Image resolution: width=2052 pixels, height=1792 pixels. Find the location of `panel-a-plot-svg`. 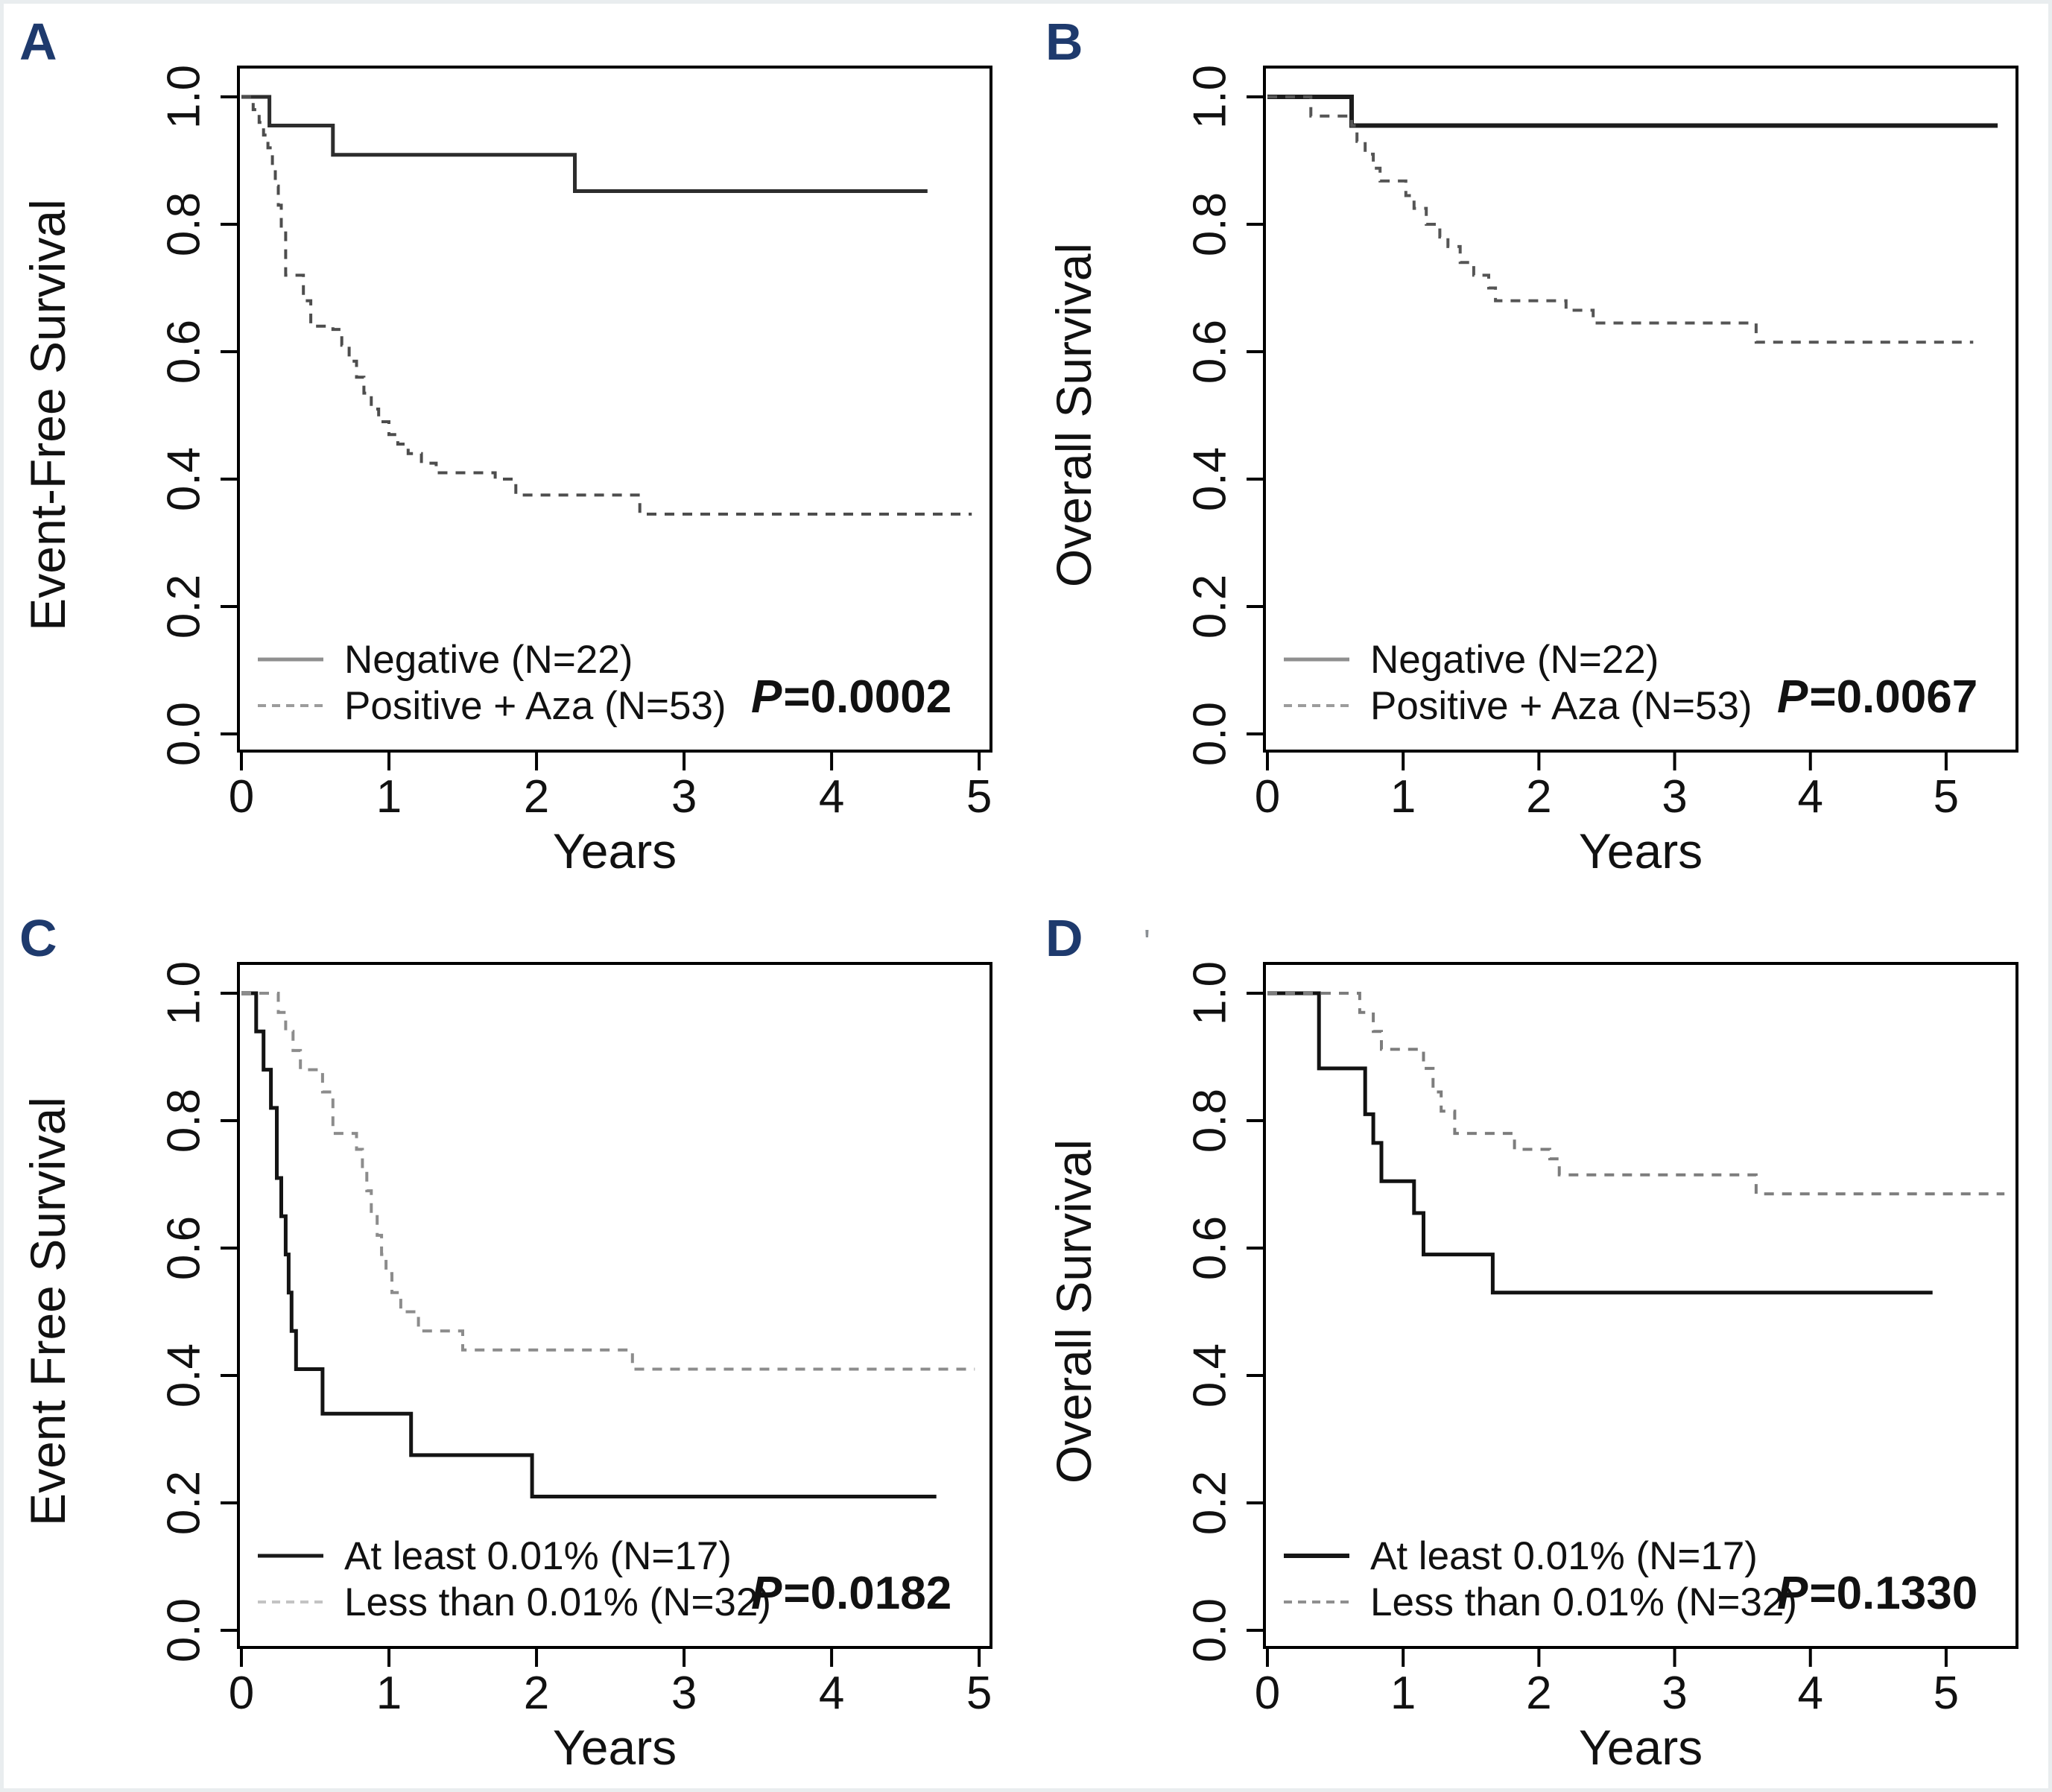

panel-a-plot-svg is located at coordinates (606, 418).